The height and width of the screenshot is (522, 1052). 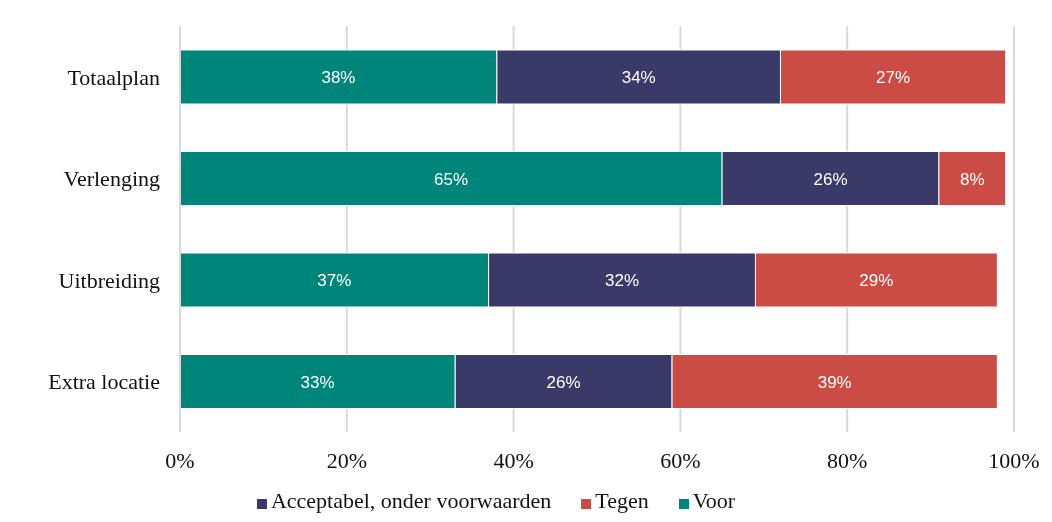 I want to click on data-label: 32%, so click(x=622, y=281).